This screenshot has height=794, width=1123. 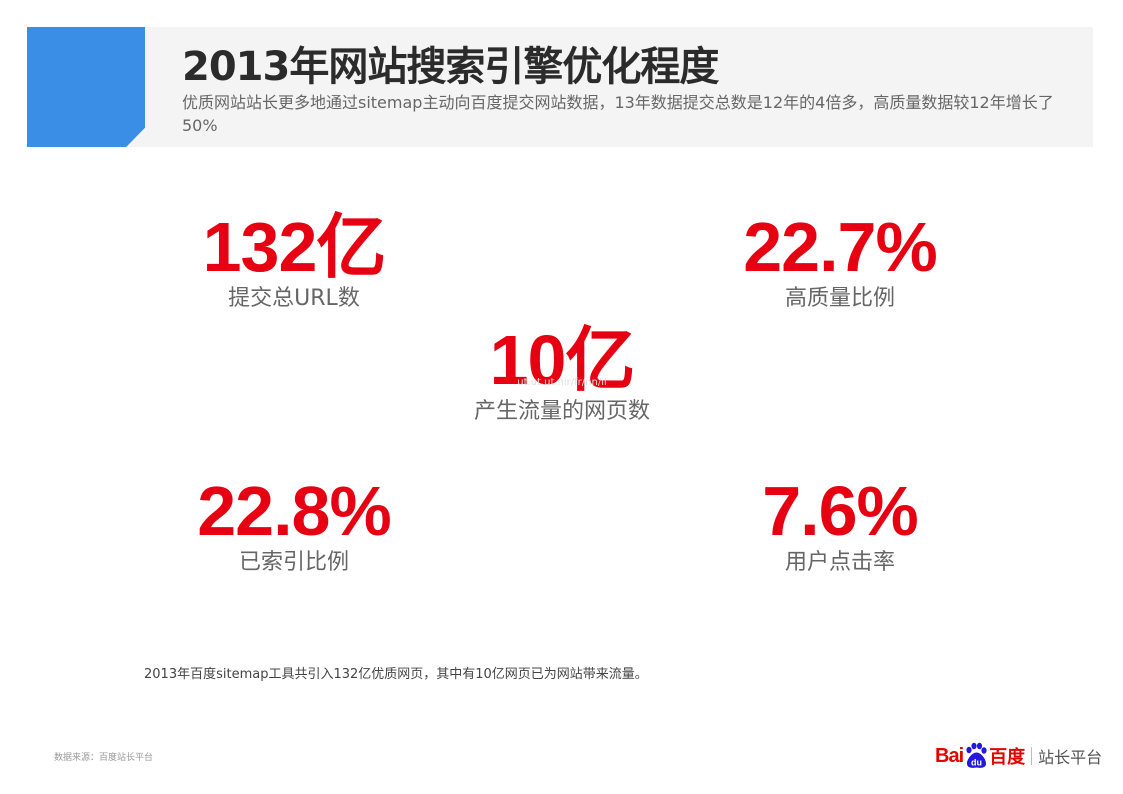 I want to click on stat-click-rate: 7.6% 用户点击率, so click(x=840, y=526).